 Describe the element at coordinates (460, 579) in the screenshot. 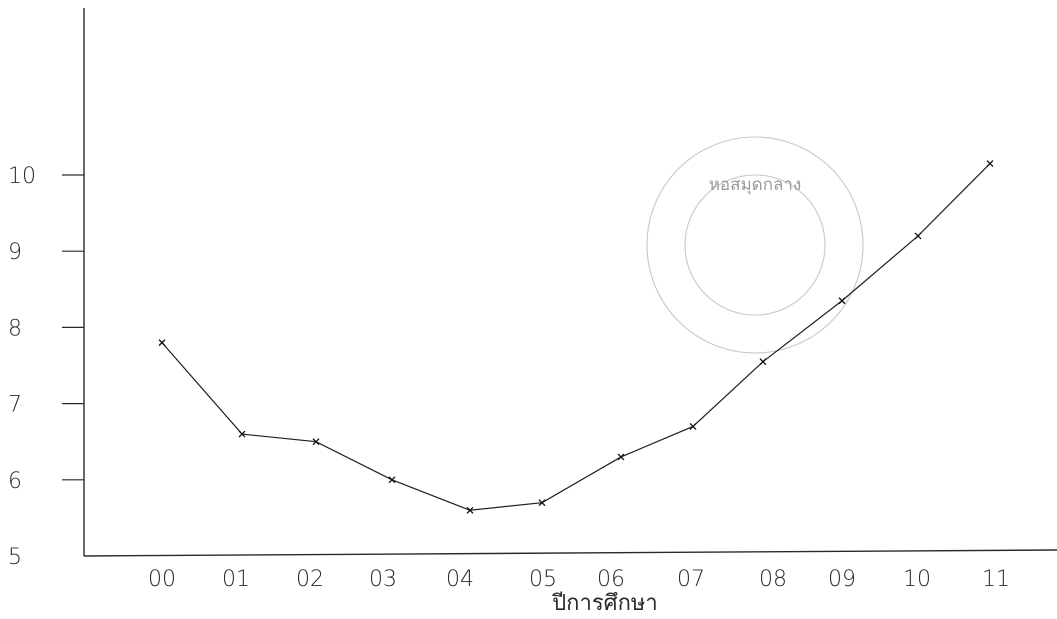

I see `x-tick-label: 04` at that location.